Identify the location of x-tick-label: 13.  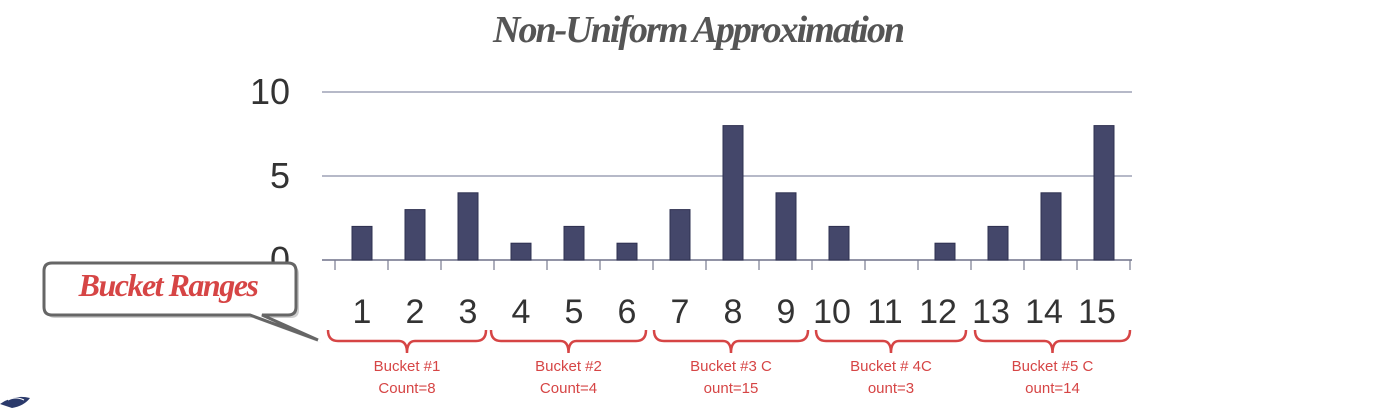
(991, 312).